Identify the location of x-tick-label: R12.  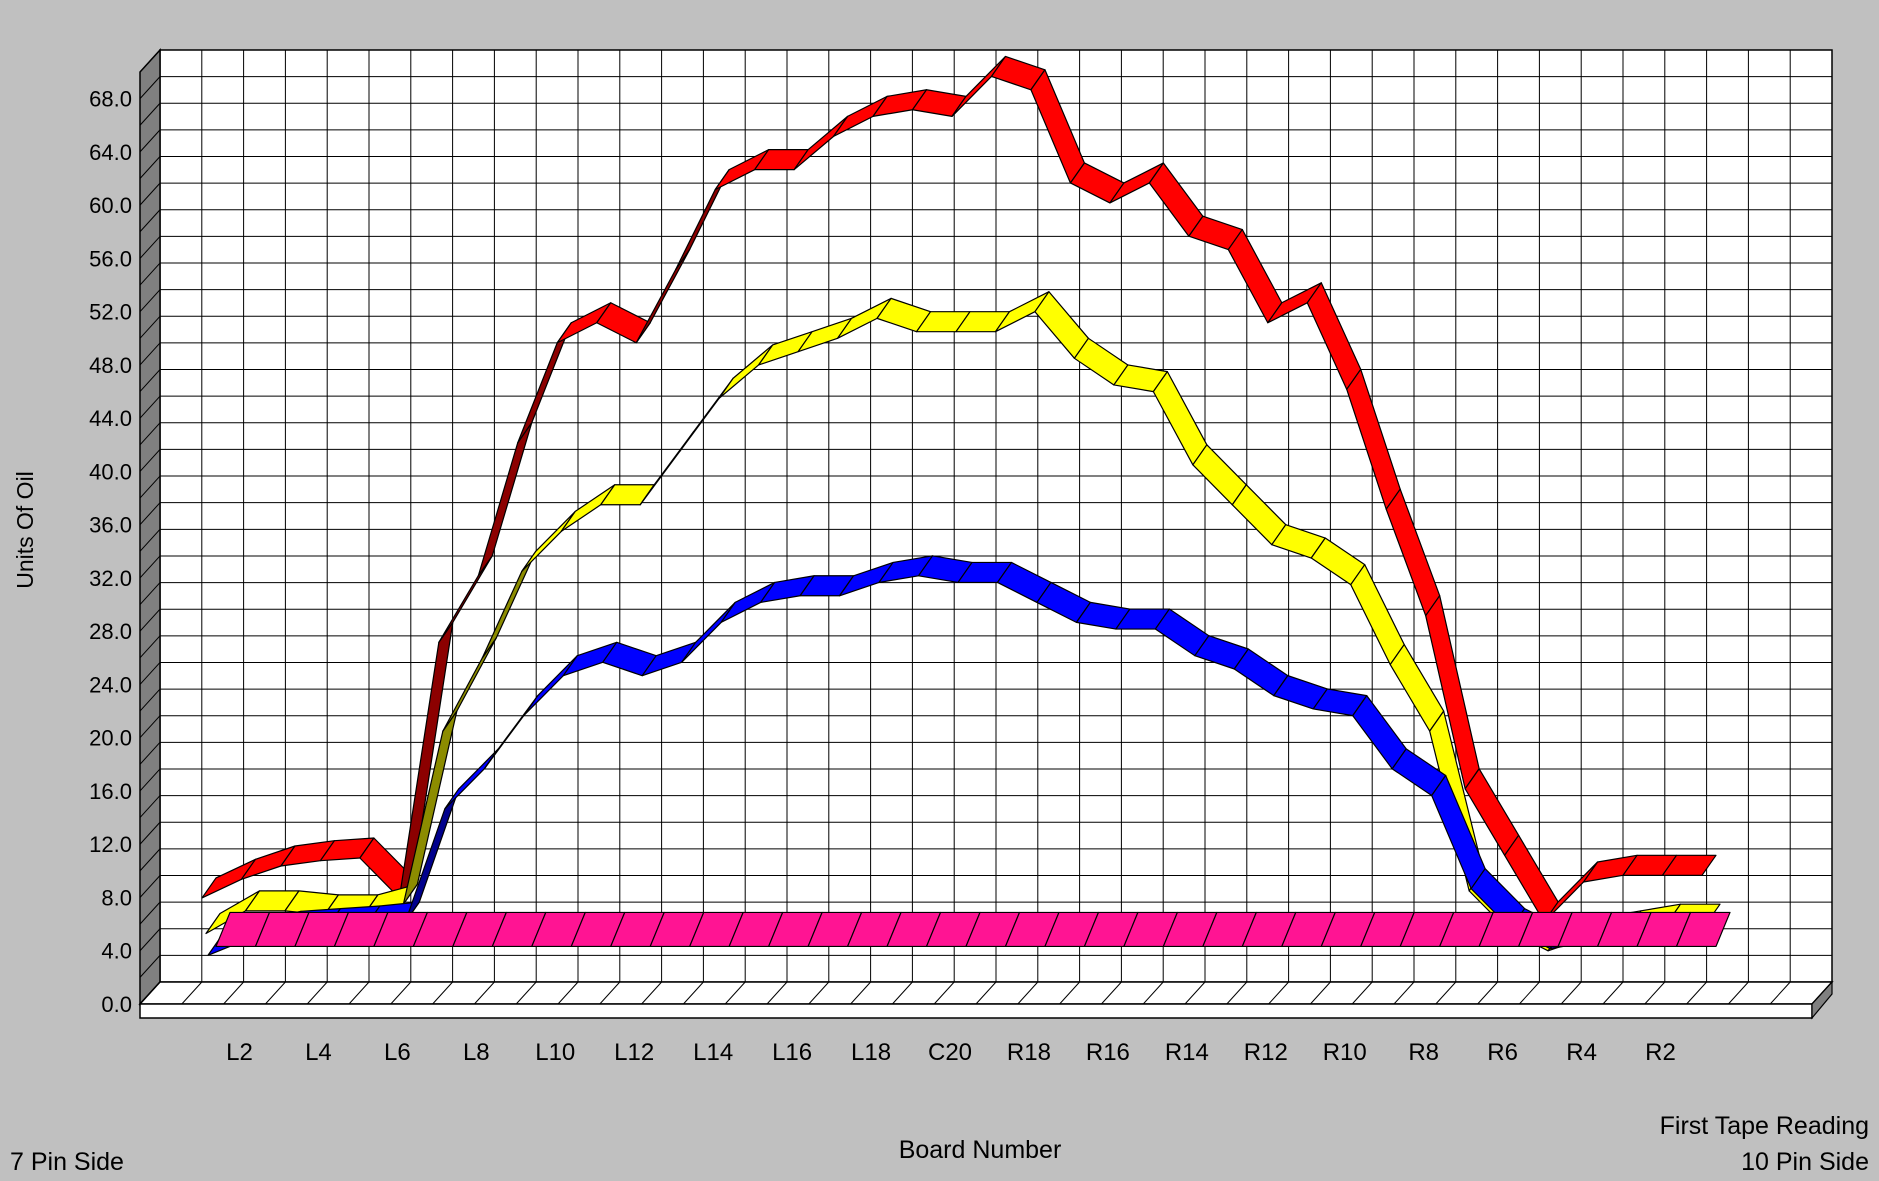
(1266, 1052).